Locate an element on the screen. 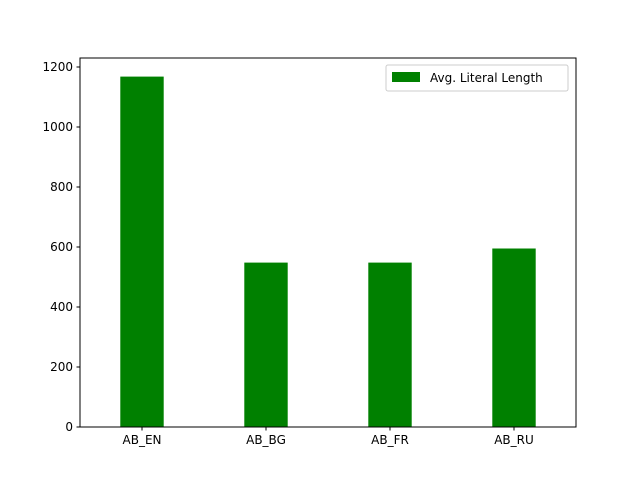  legend-box is located at coordinates (477, 78).